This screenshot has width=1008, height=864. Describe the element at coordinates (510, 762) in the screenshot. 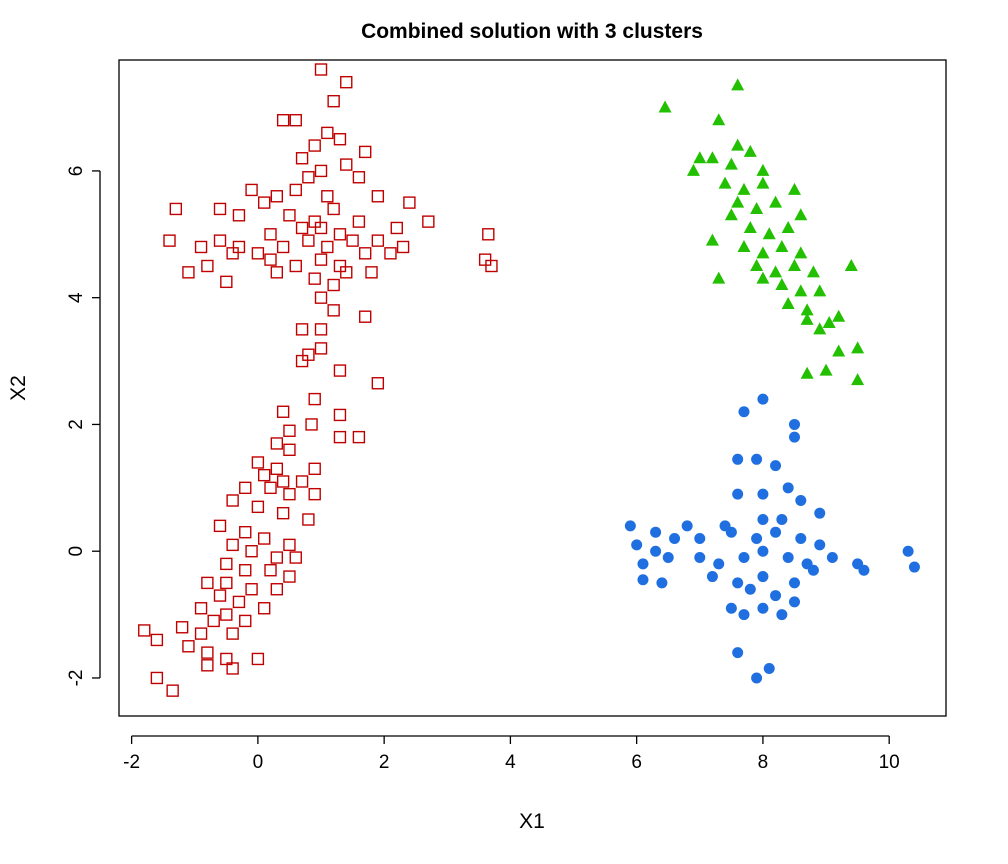

I see `x-tick-label: 4` at that location.